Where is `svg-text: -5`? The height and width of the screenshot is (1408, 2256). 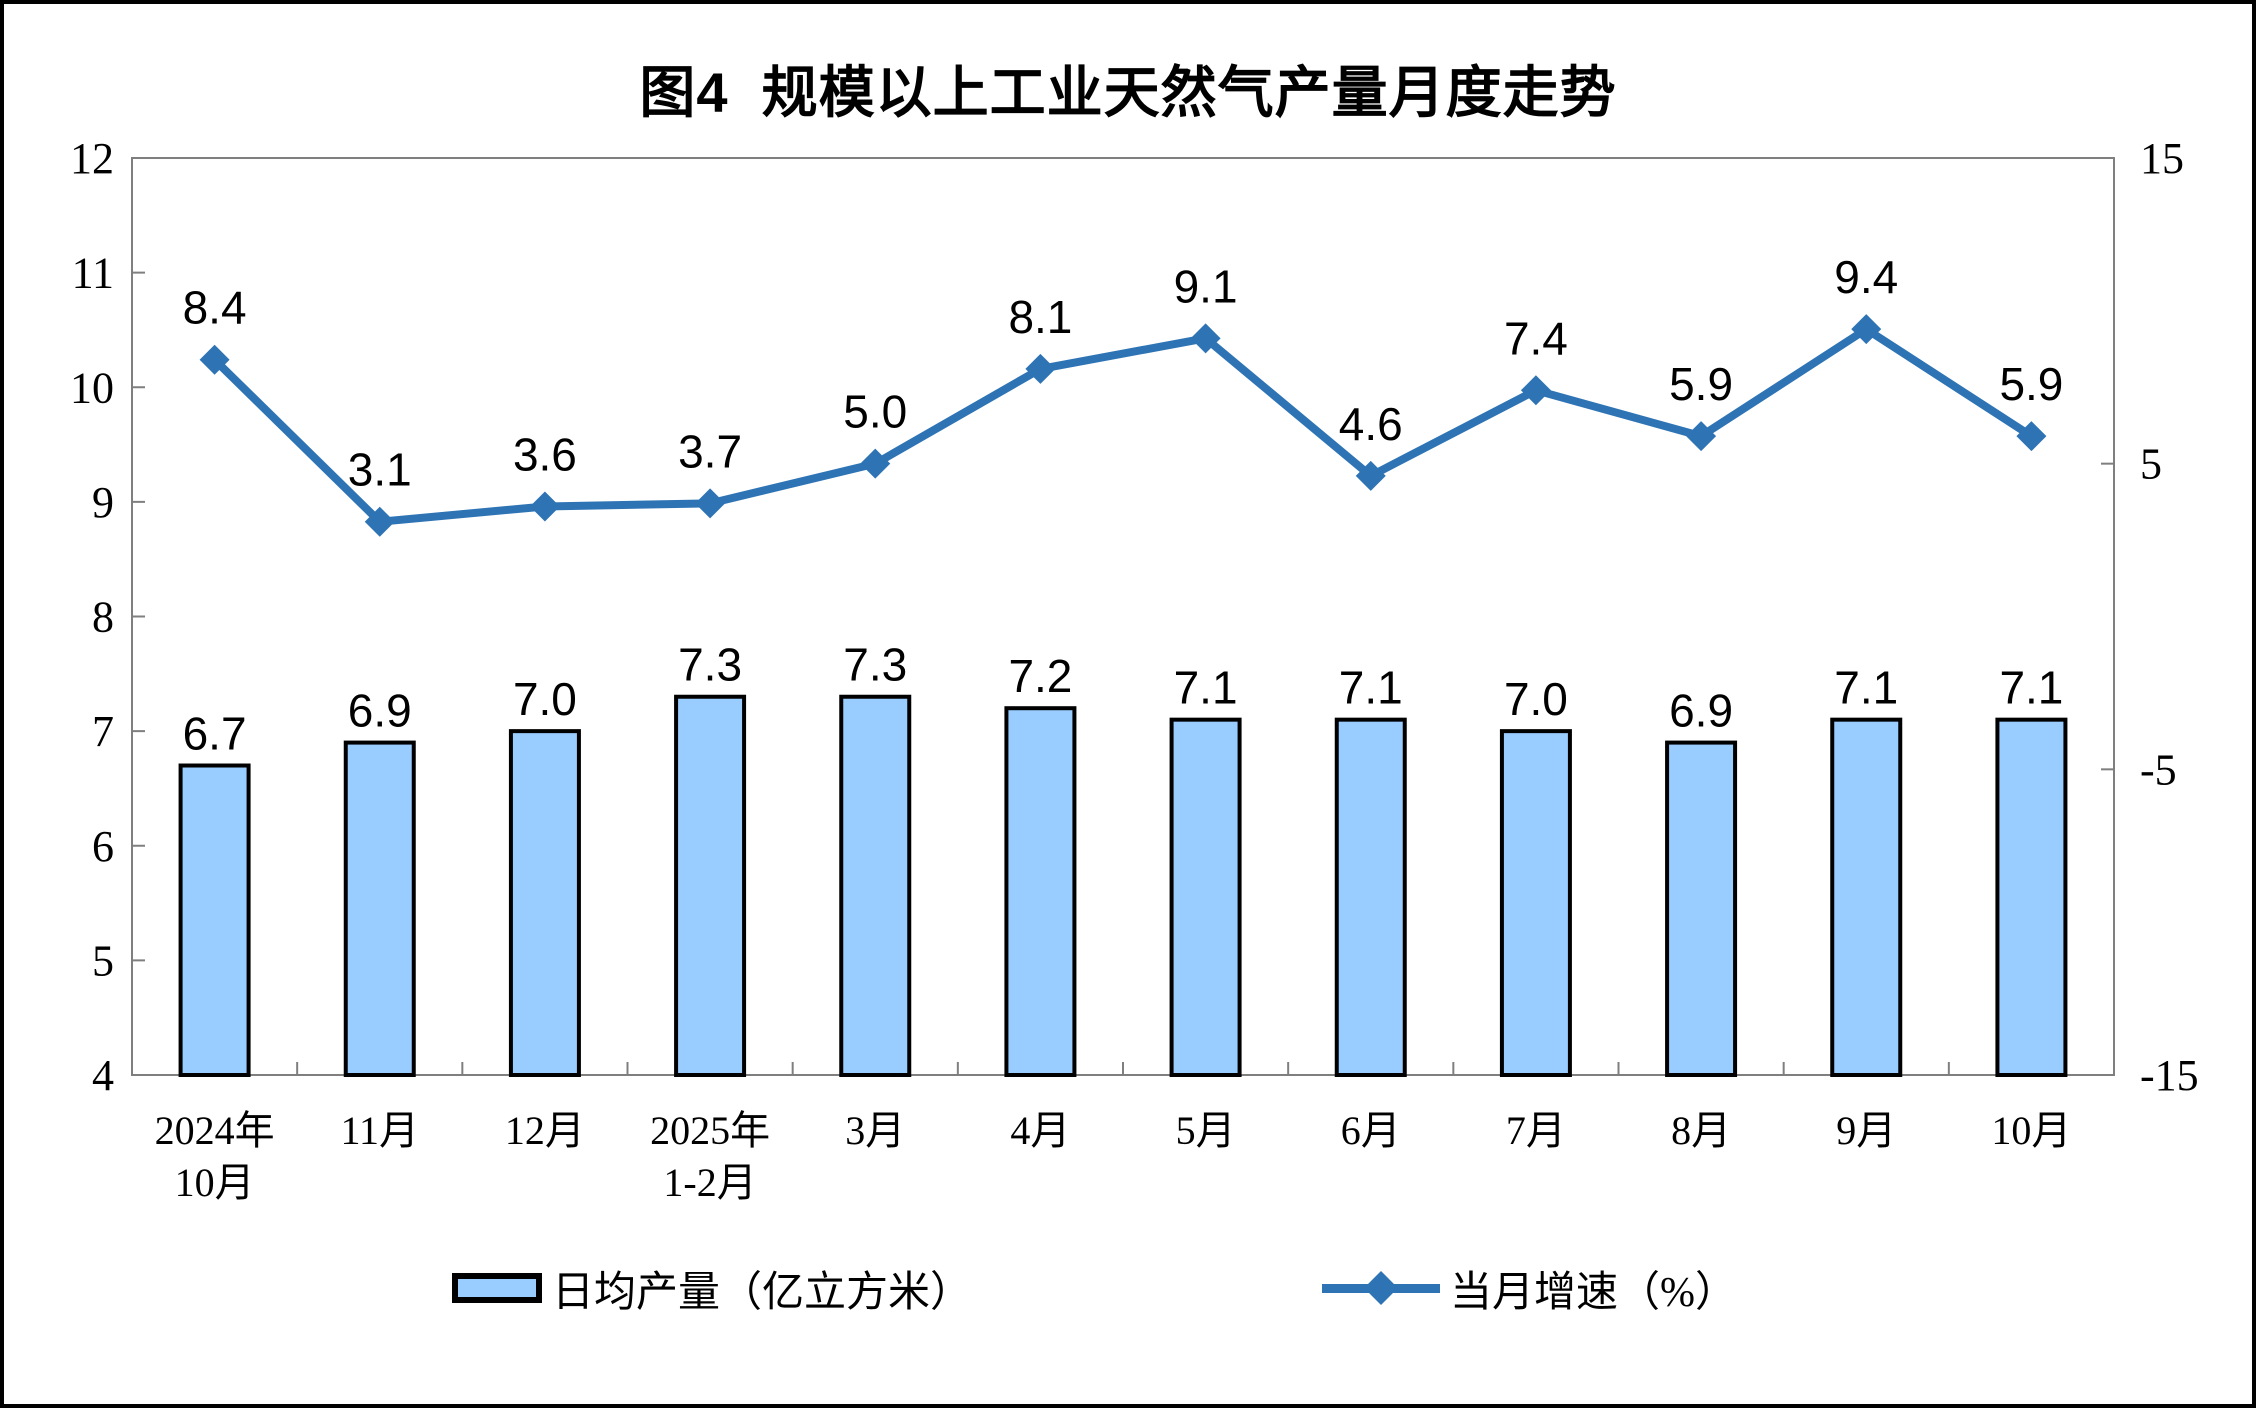 svg-text: -5 is located at coordinates (2158, 769).